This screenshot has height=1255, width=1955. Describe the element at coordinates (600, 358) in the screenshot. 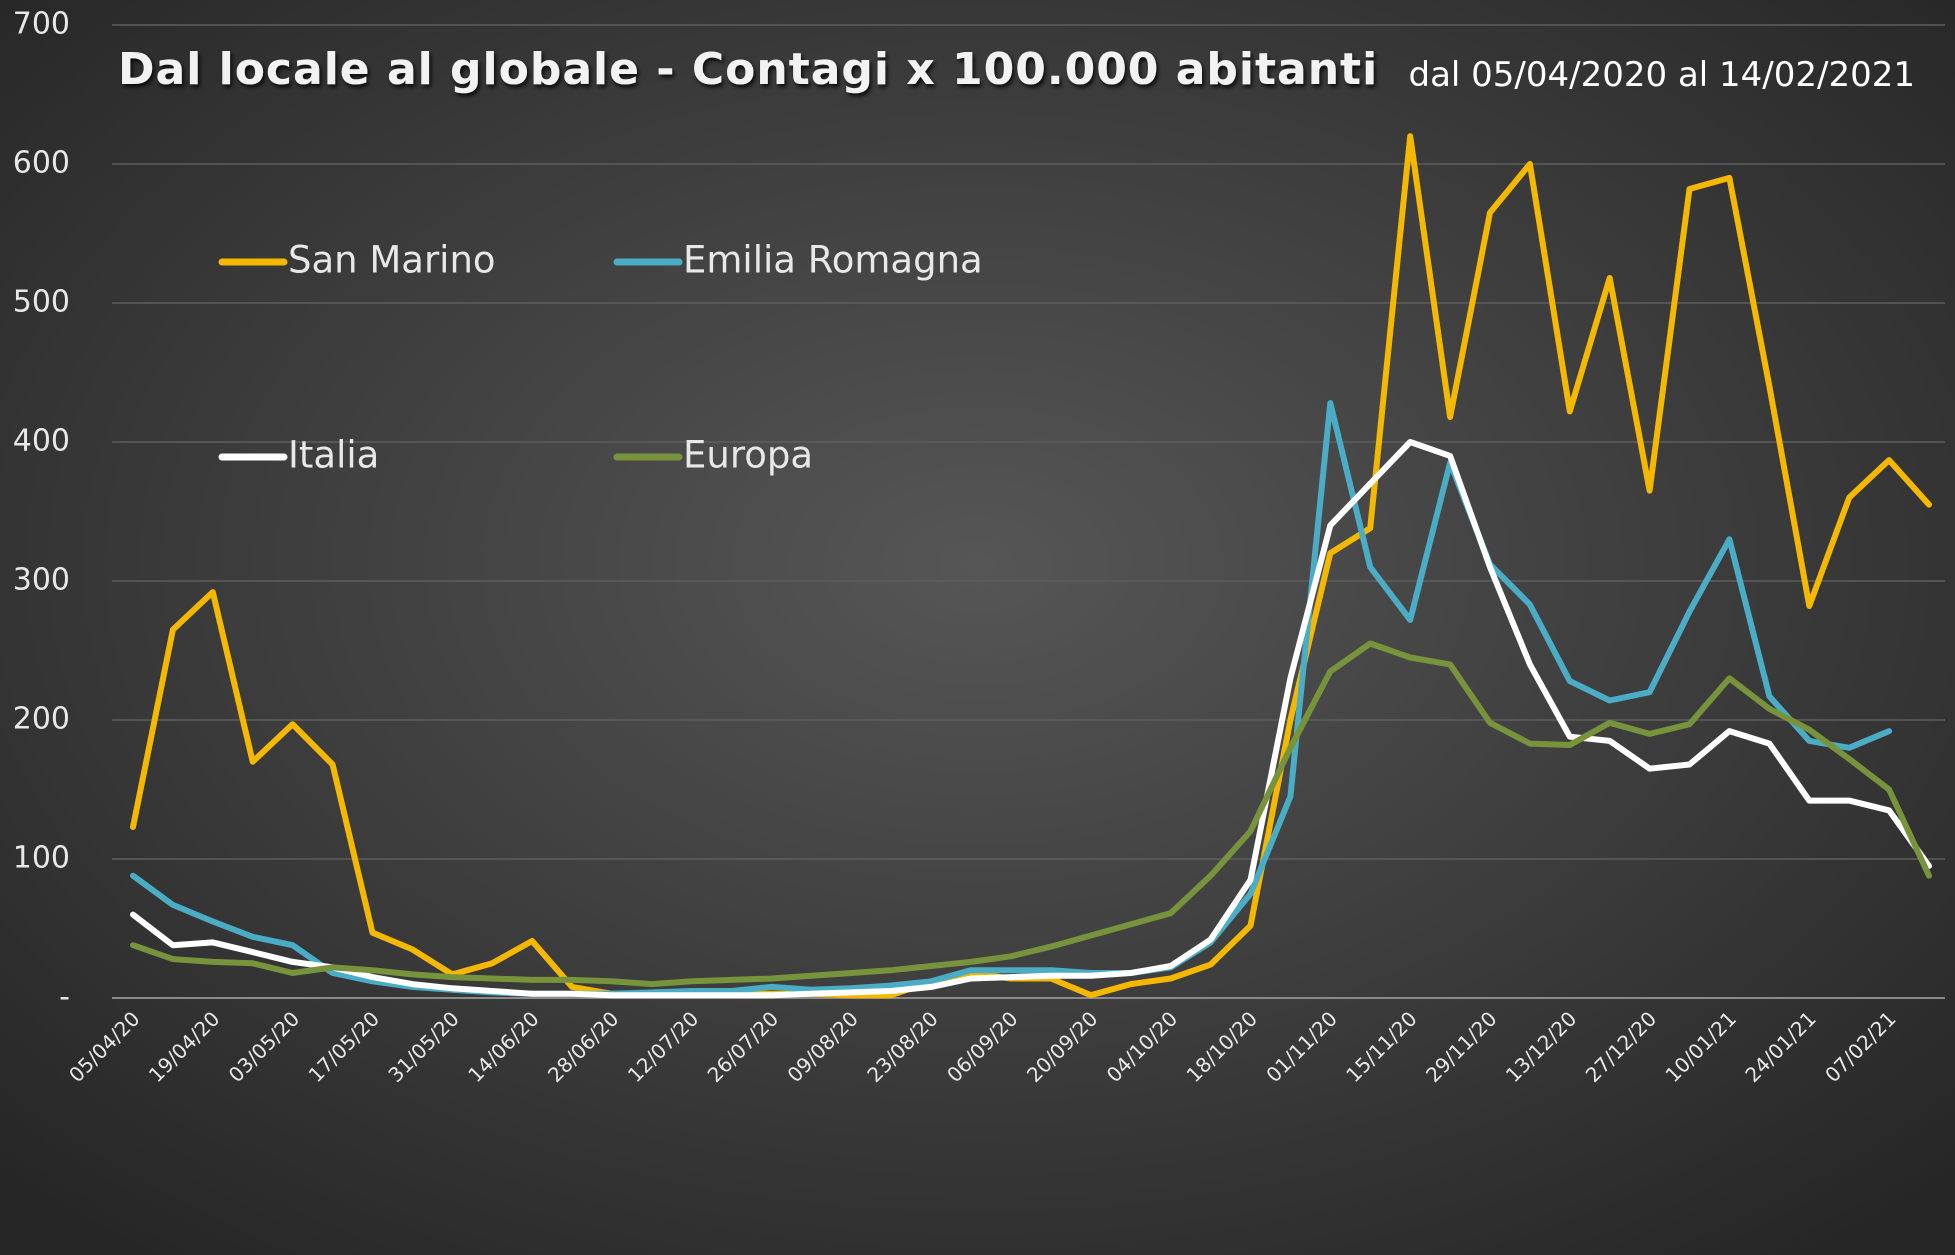

I see `legend: San Marino Emilia Romagna Italia Europa` at that location.